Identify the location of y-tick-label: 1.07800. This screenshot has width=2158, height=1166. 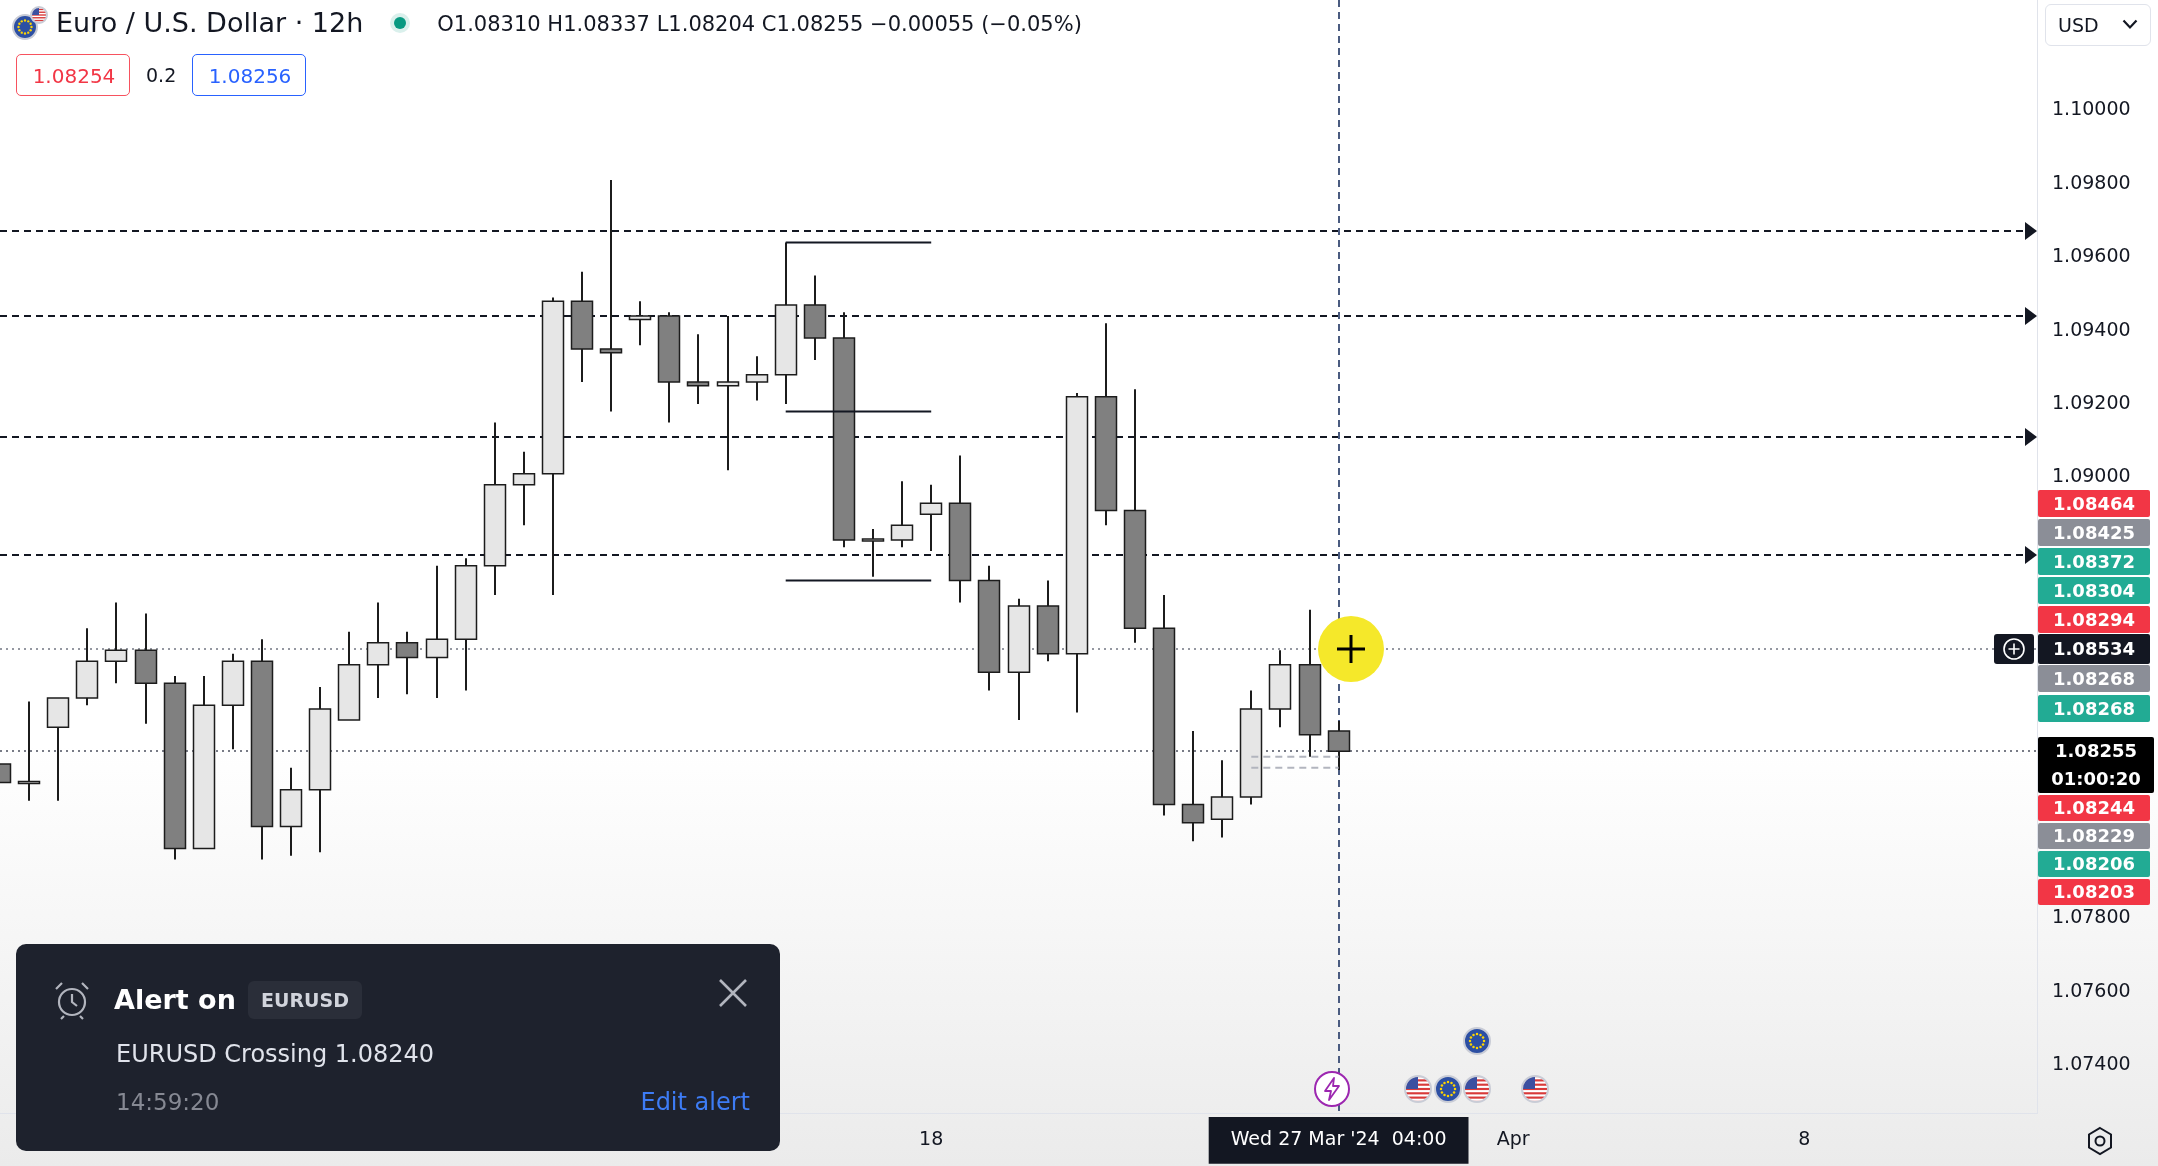
(2091, 916).